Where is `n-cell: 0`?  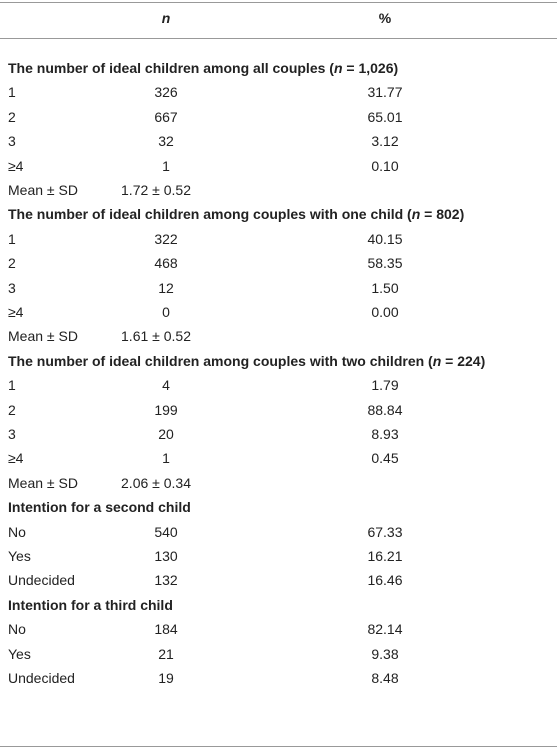
n-cell: 0 is located at coordinates (166, 312).